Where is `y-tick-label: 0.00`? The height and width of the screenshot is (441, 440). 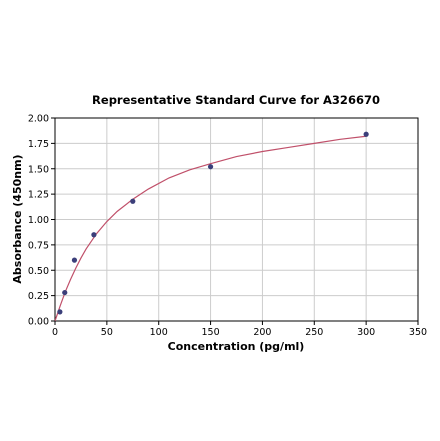
y-tick-label: 0.00 is located at coordinates (38, 322).